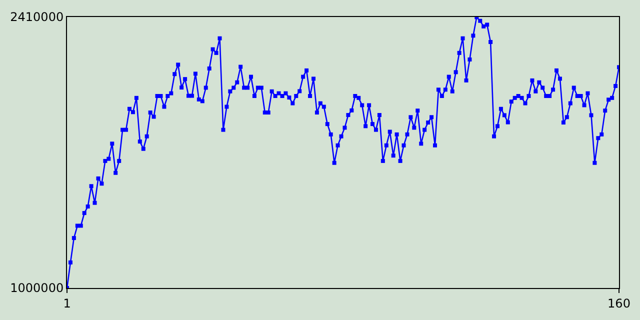 This screenshot has width=640, height=320. Describe the element at coordinates (67, 303) in the screenshot. I see `x-tick-label: 1` at that location.